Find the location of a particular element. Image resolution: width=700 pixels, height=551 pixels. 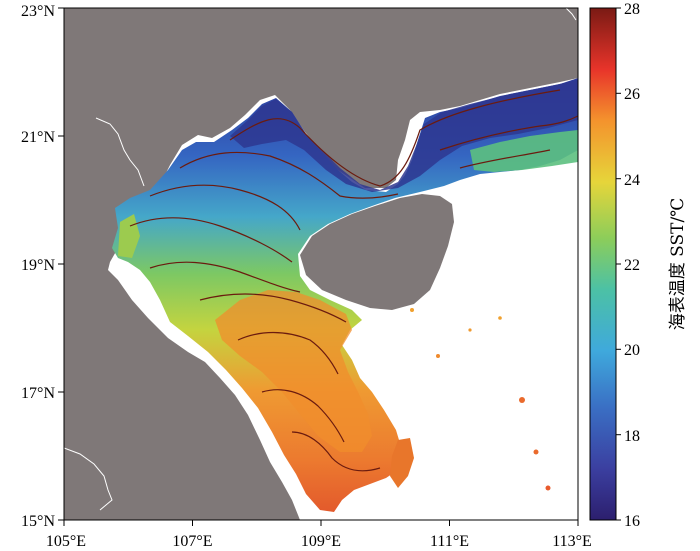

lon-tick-label: 111°E is located at coordinates (449, 541).